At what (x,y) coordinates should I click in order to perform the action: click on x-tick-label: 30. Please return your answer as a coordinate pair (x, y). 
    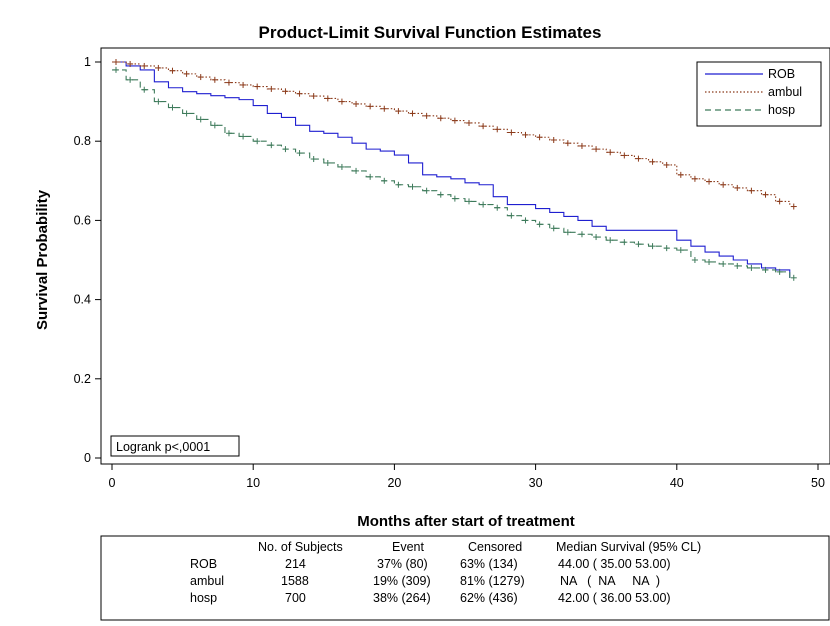
    Looking at the image, I should click on (536, 483).